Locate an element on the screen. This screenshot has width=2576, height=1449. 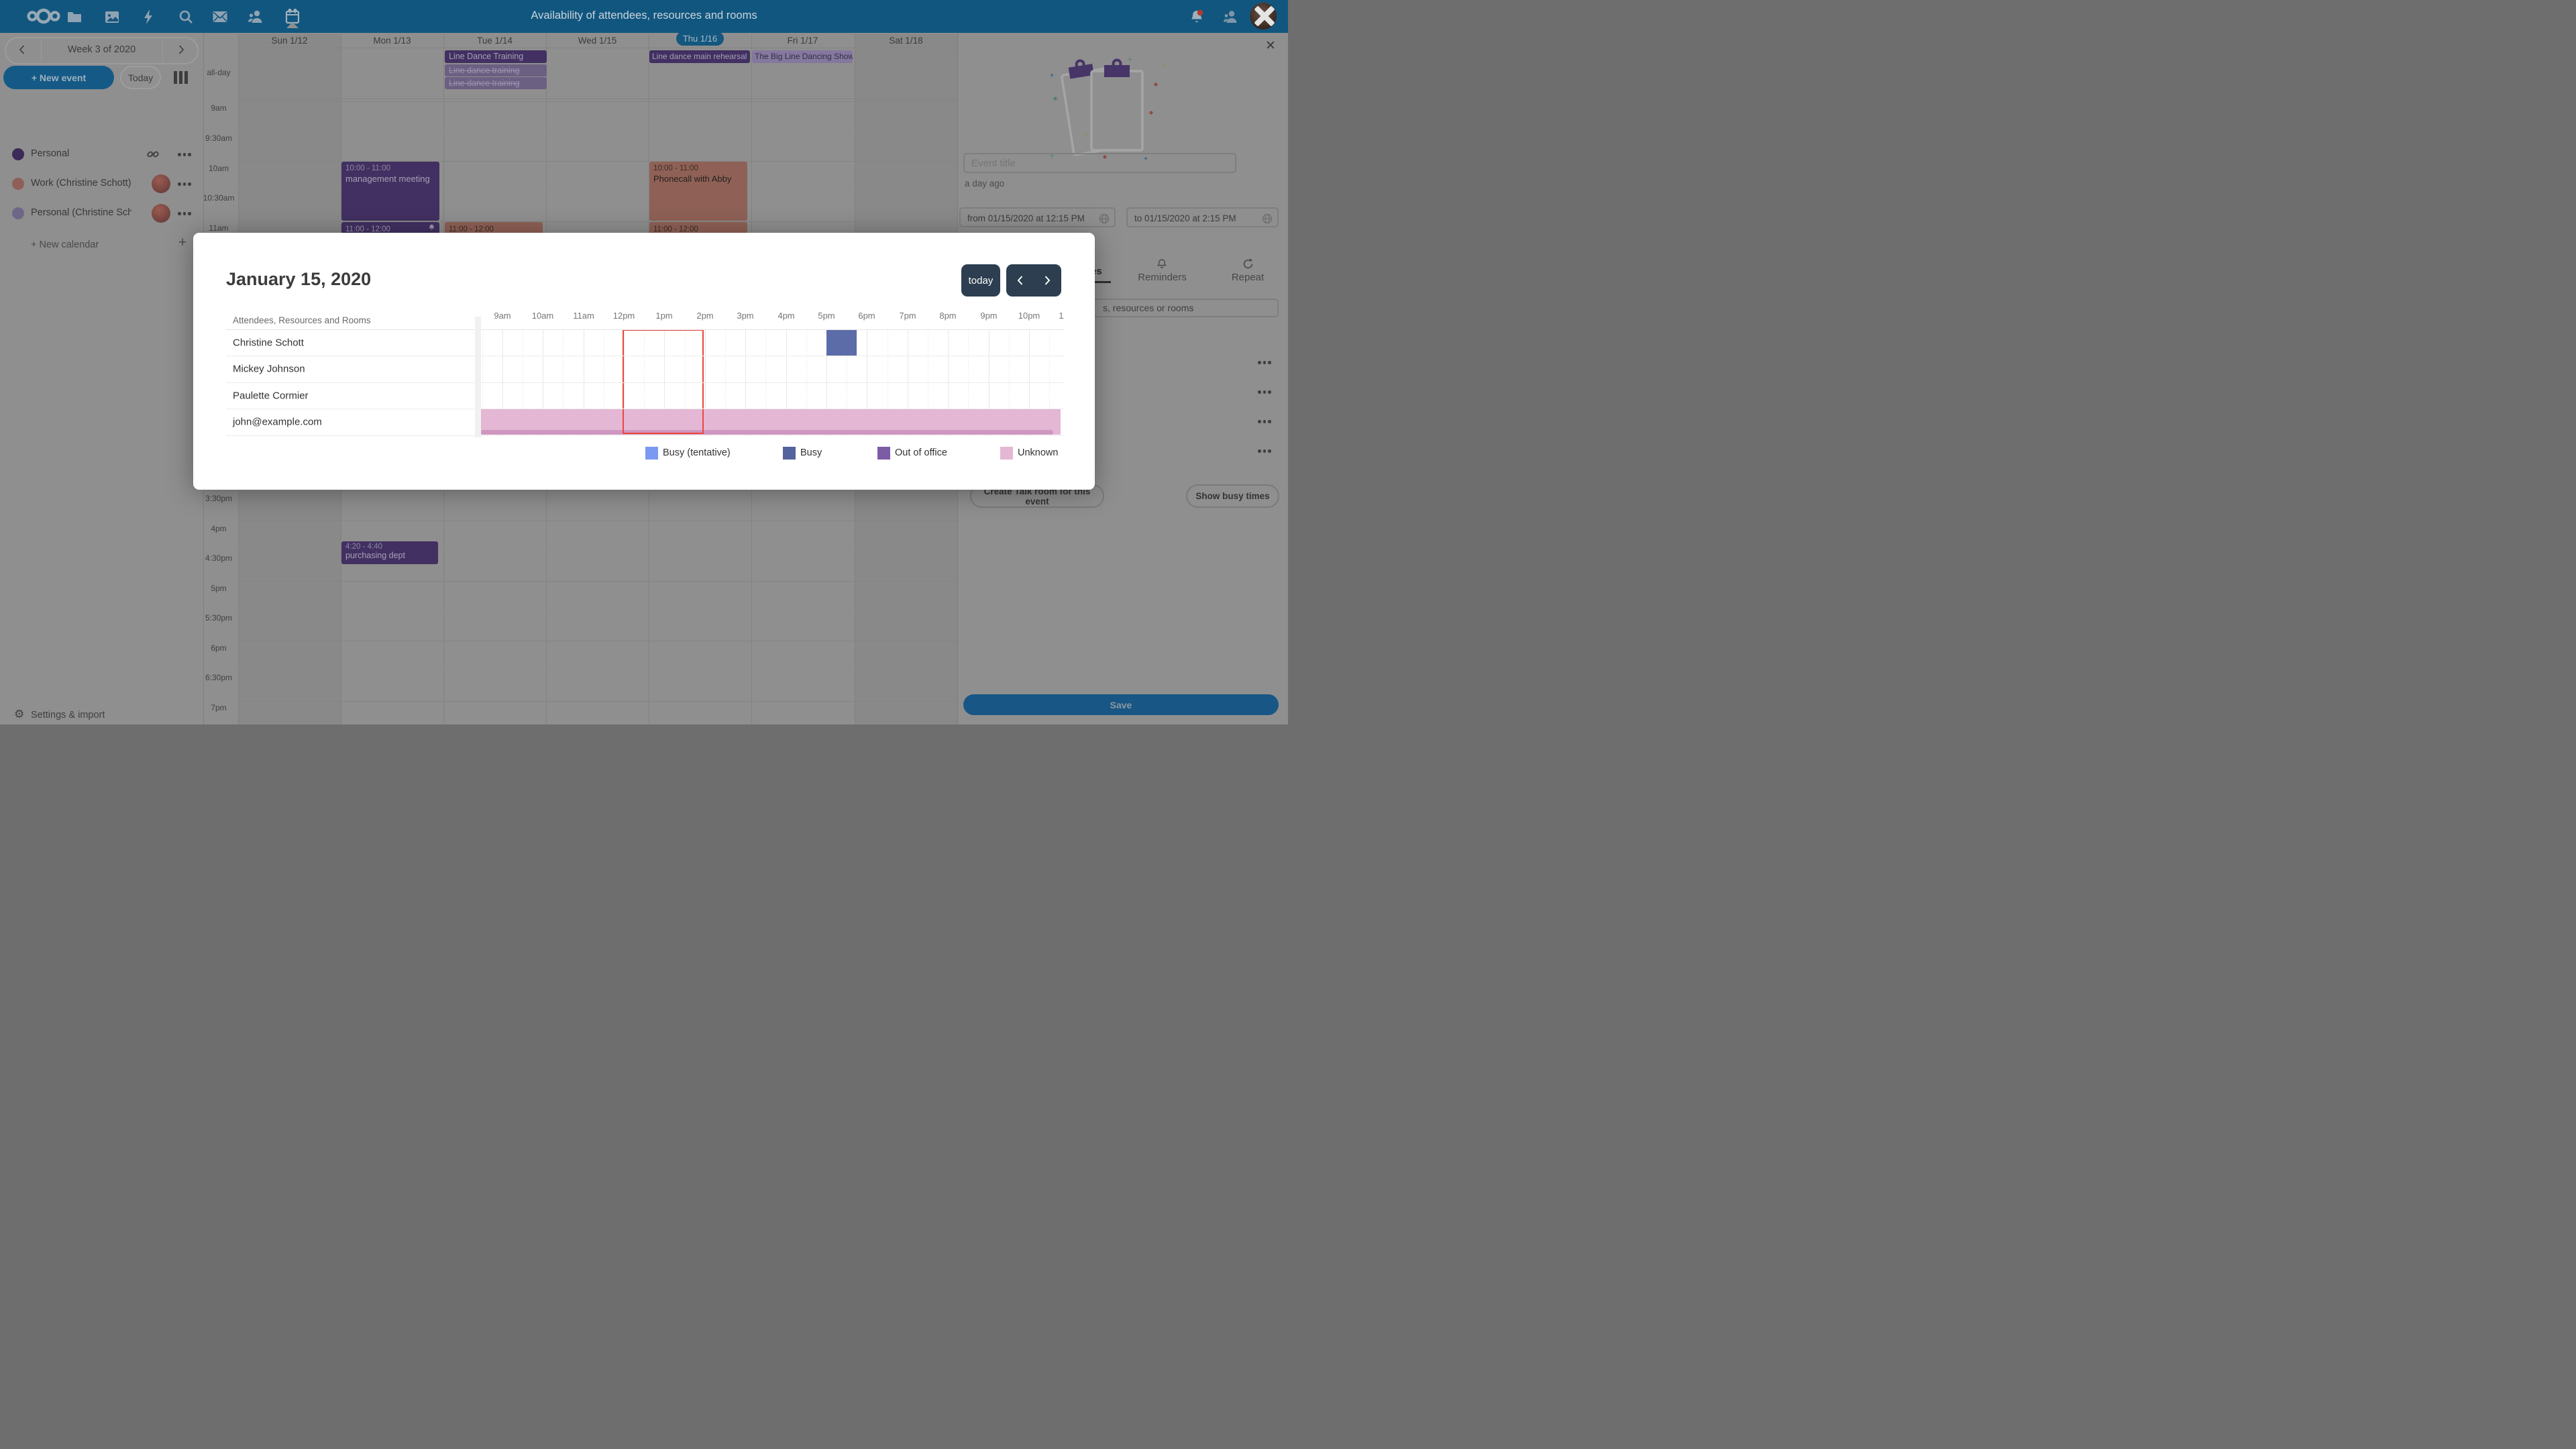
view-columns-icon is located at coordinates (181, 77).